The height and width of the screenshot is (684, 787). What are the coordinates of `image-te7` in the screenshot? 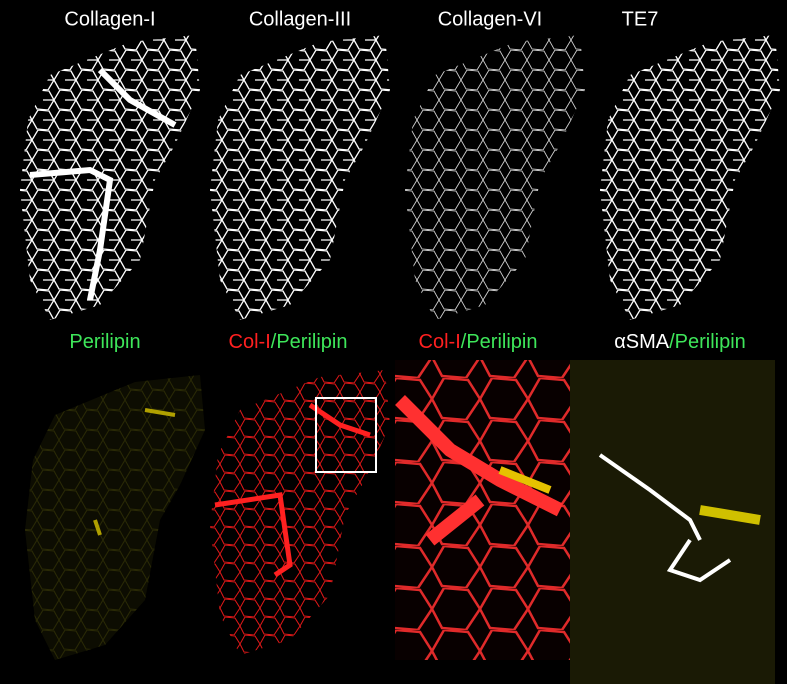 It's located at (688, 180).